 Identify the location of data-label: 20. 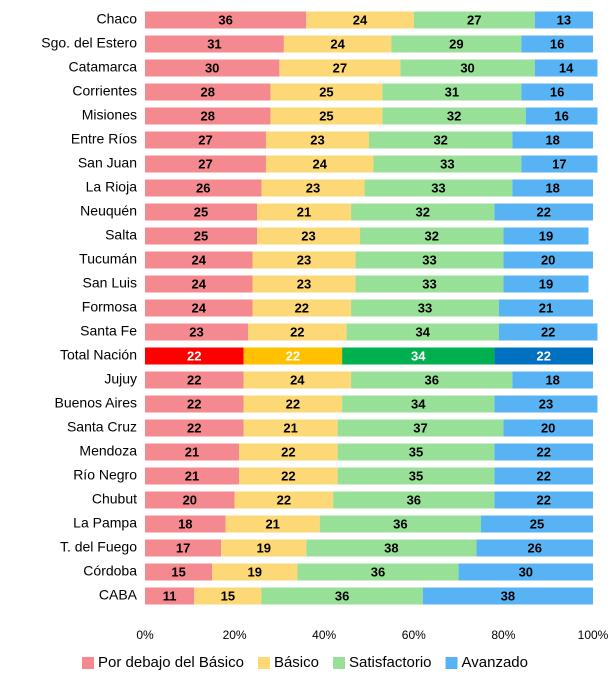
(190, 499).